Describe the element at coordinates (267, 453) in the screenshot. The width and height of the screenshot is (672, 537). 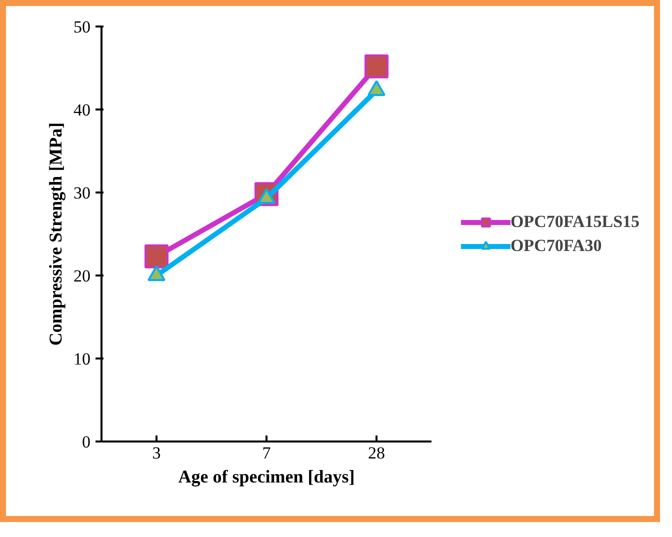
I see `x-tick-label: 7` at that location.